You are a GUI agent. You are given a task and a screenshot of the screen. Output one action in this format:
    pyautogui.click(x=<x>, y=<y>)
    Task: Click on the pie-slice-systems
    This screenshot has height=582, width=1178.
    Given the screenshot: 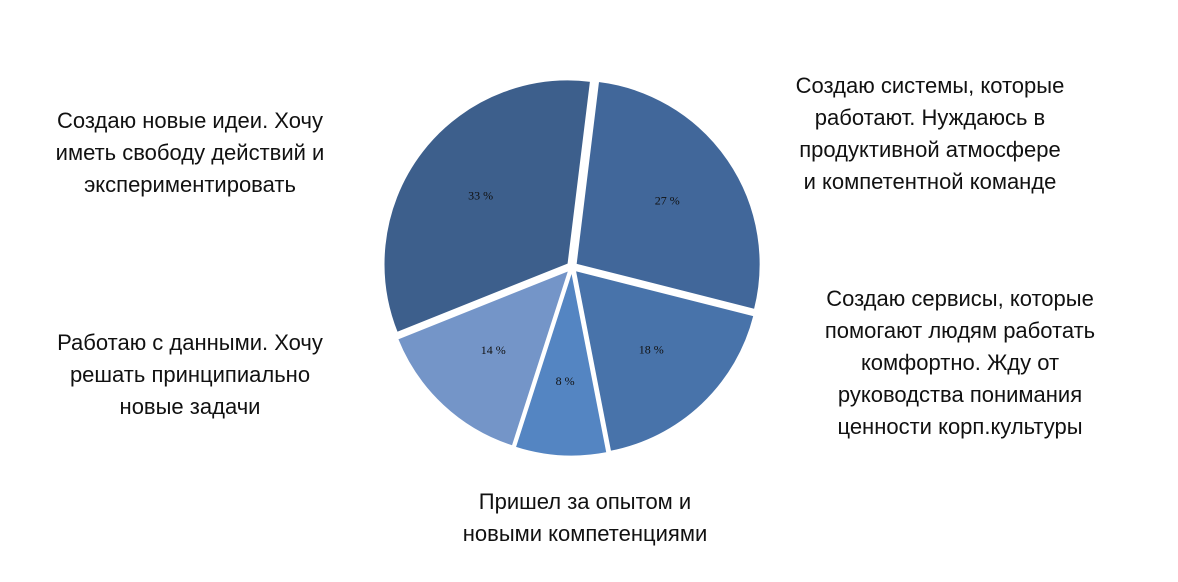 What is the action you would take?
    pyautogui.click(x=668, y=195)
    